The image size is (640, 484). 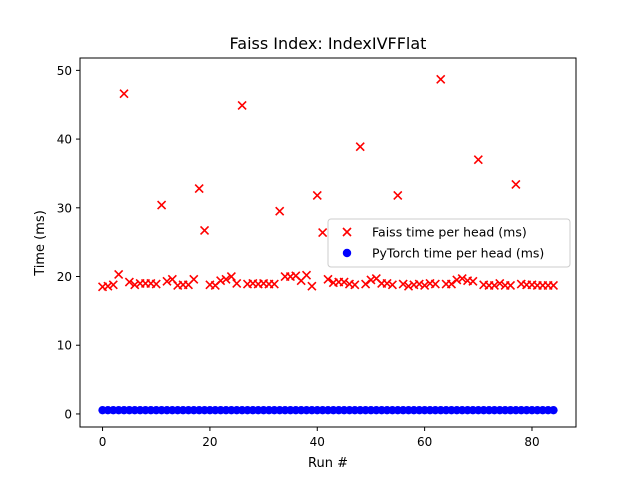 What do you see at coordinates (347, 232) in the screenshot?
I see `legend-marker-faiss` at bounding box center [347, 232].